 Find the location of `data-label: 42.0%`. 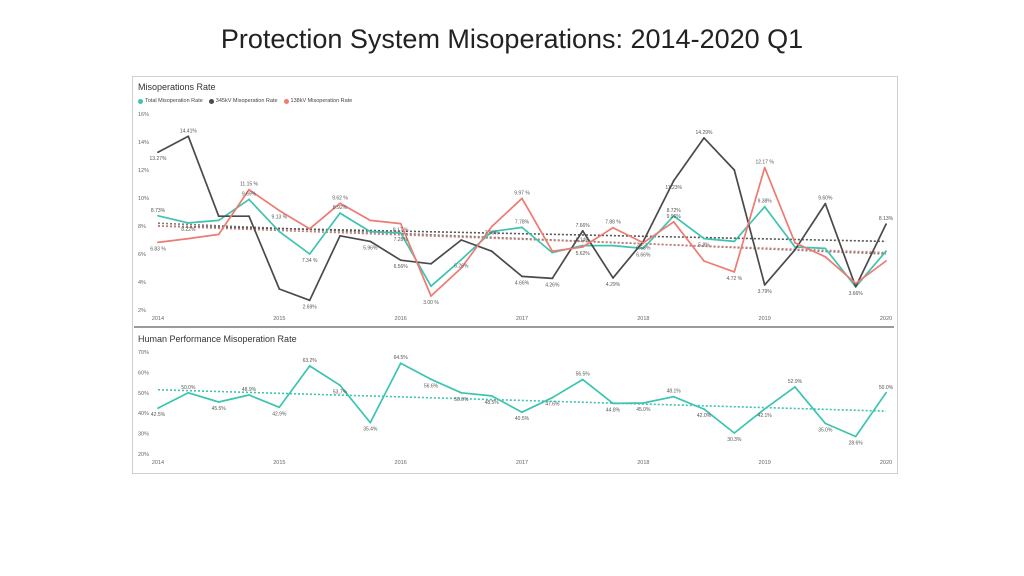

data-label: 42.0% is located at coordinates (704, 416).